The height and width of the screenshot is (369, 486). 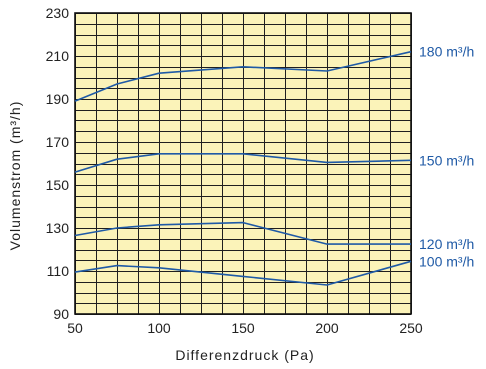 I want to click on y-tick-label: 190, so click(x=58, y=99).